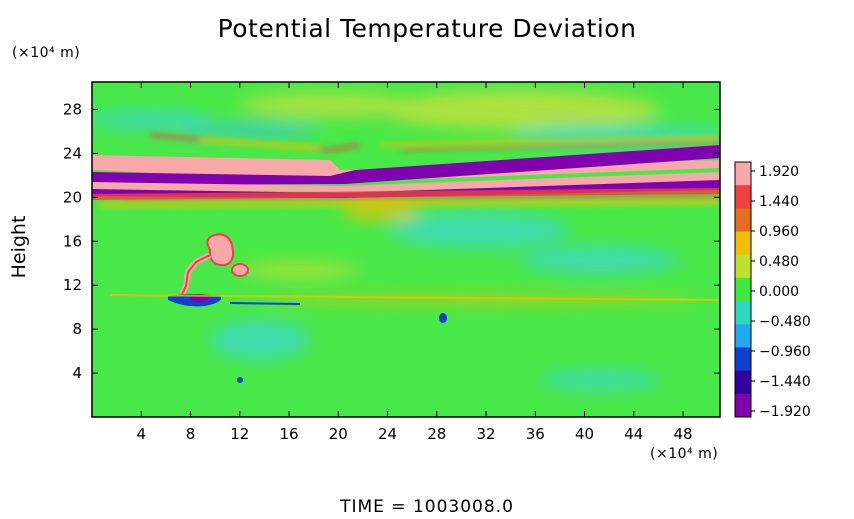  What do you see at coordinates (427, 507) in the screenshot?
I see `time-label: TIME = 1003008.0` at bounding box center [427, 507].